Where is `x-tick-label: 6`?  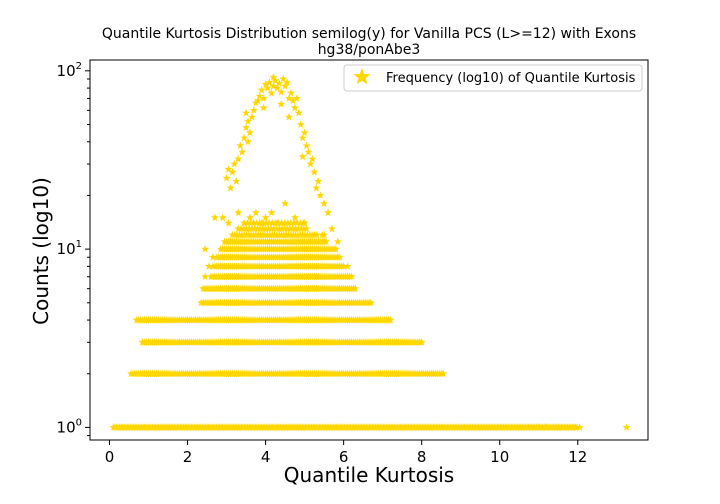
x-tick-label: 6 is located at coordinates (344, 457).